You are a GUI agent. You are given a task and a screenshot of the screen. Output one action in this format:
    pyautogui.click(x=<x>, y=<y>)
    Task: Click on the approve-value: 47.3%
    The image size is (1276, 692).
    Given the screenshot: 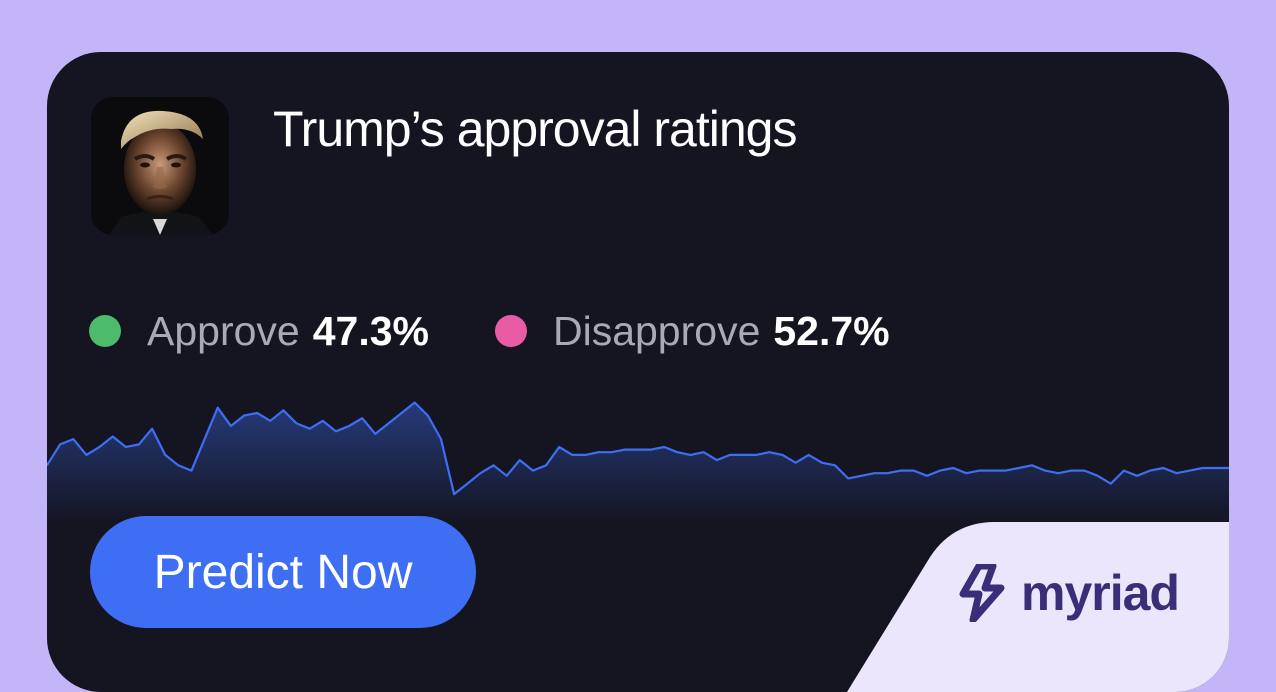 What is the action you would take?
    pyautogui.click(x=370, y=330)
    